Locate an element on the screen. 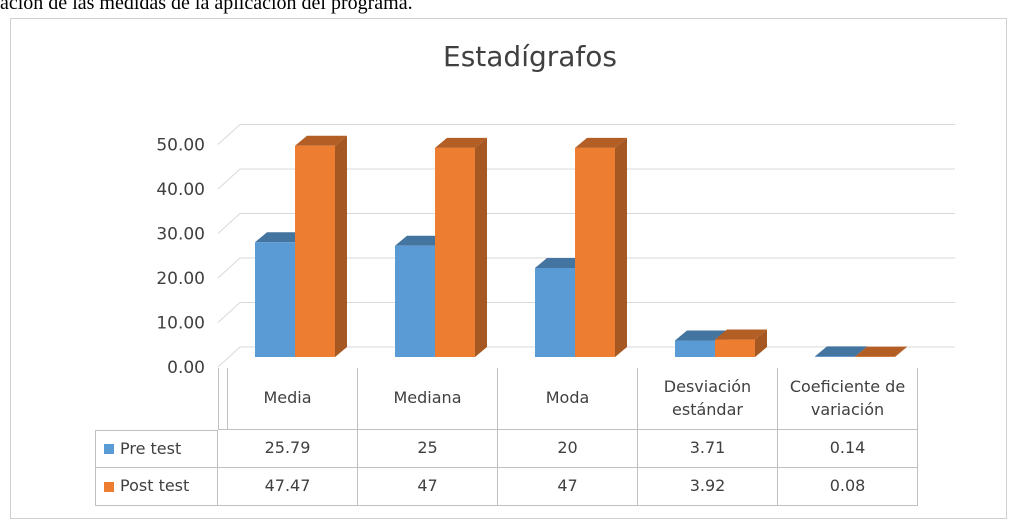 The height and width of the screenshot is (521, 1012). category-label: Mediana is located at coordinates (428, 399).